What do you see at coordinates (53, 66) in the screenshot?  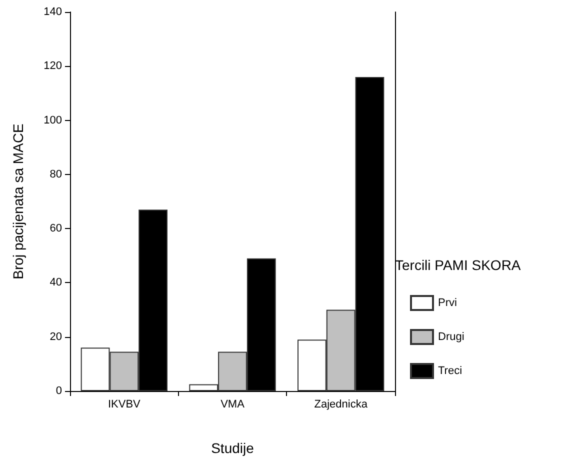 I see `y-tick-label: 120` at bounding box center [53, 66].